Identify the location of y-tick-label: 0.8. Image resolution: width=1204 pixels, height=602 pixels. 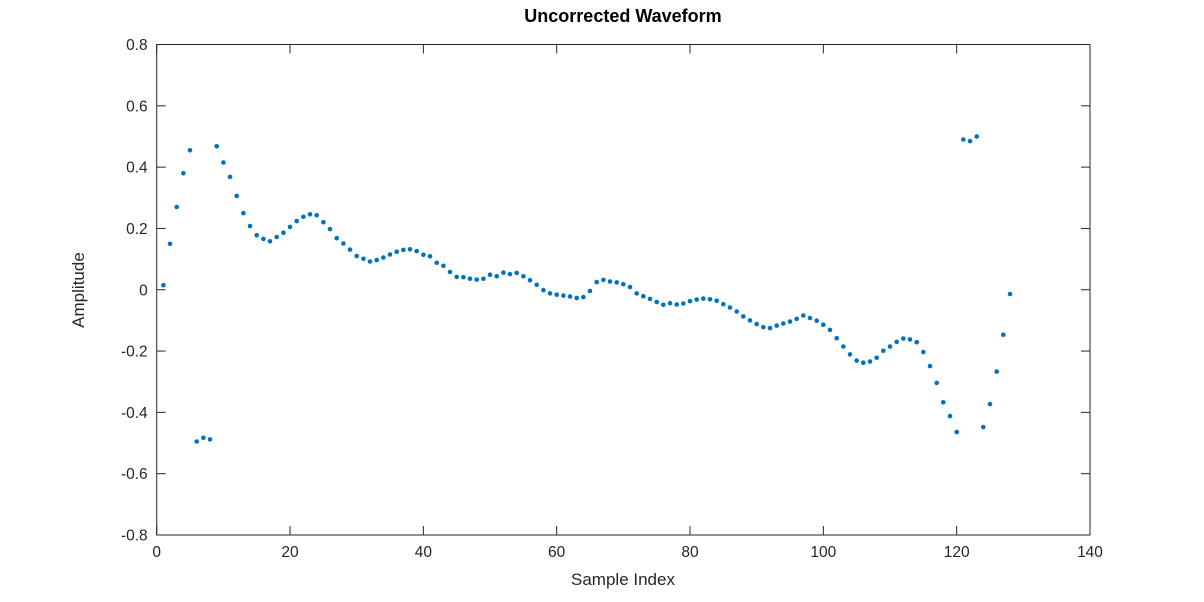
(137, 45).